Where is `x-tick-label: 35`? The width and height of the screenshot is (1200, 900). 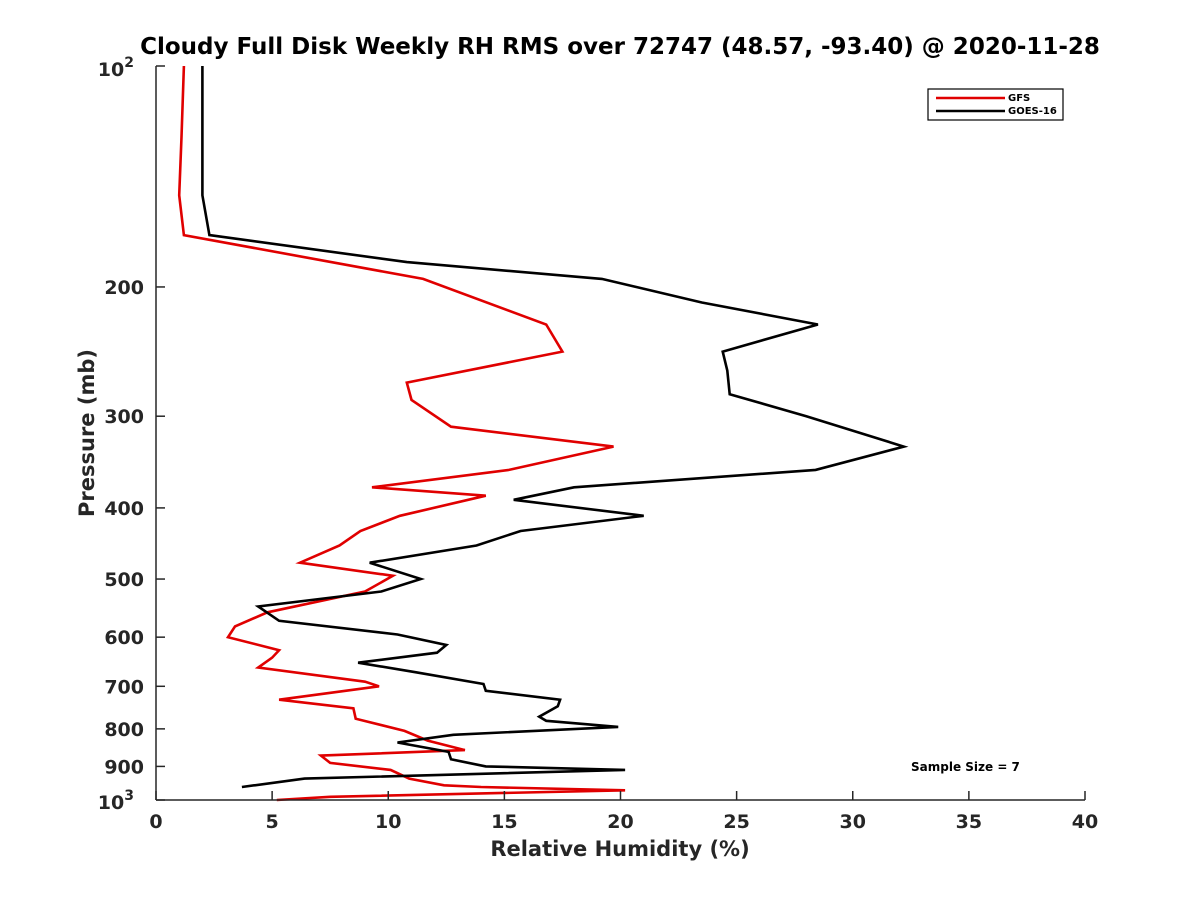
x-tick-label: 35 is located at coordinates (969, 822).